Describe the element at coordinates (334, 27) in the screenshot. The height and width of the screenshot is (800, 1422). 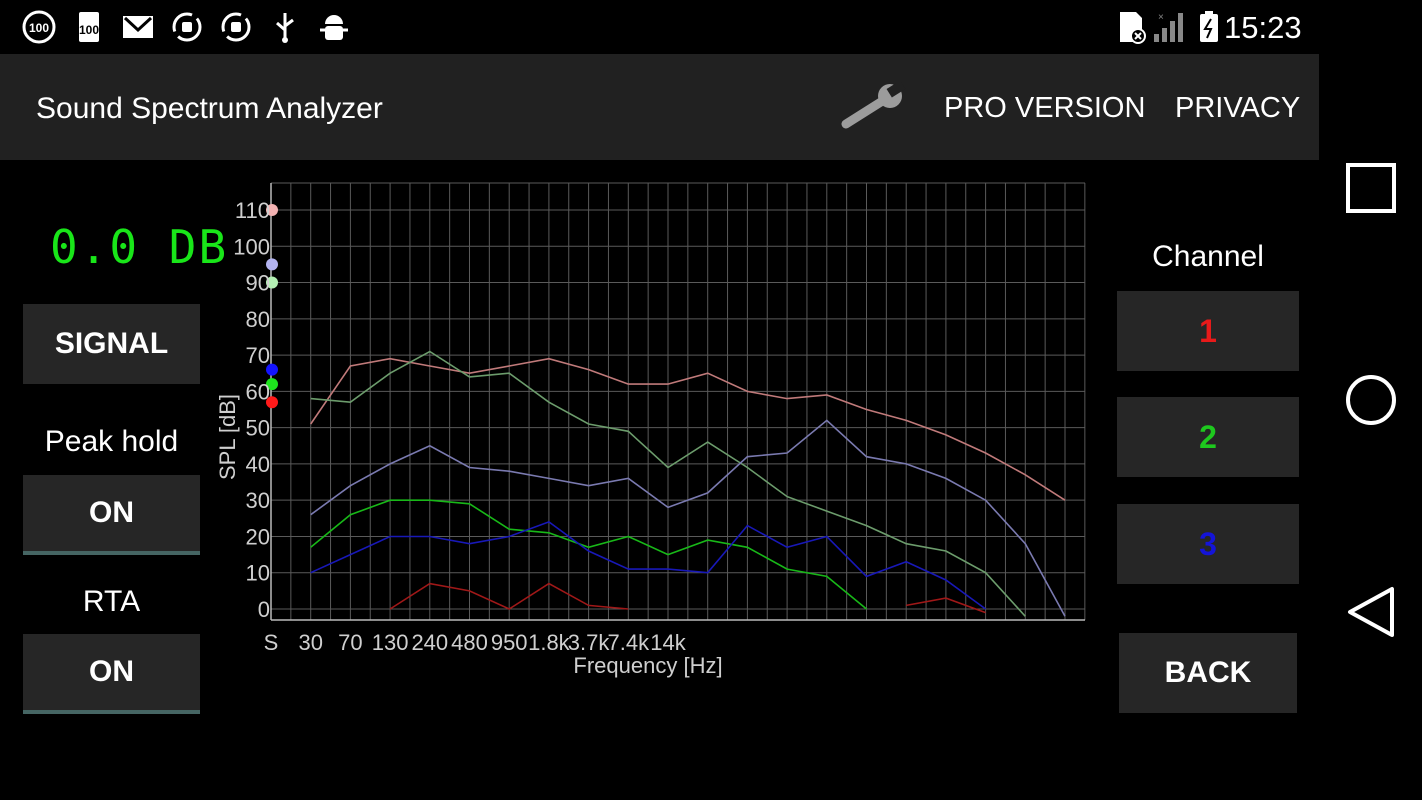
I see `android-debug-icon` at that location.